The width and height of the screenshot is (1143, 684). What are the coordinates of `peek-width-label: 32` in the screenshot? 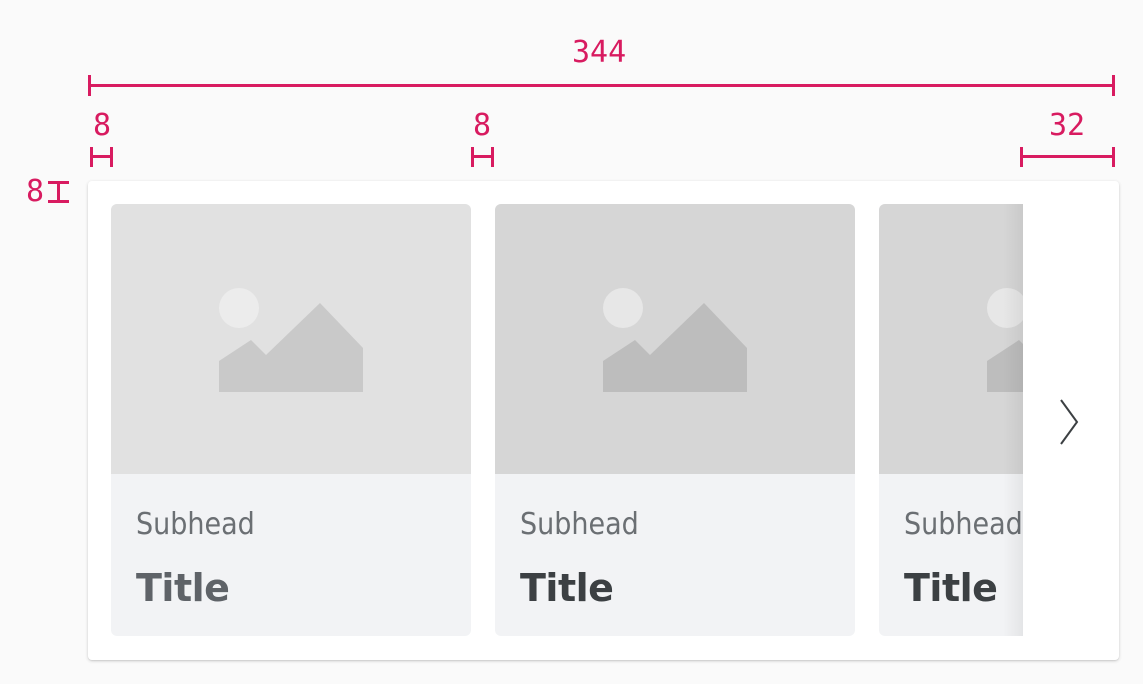 It's located at (1067, 125).